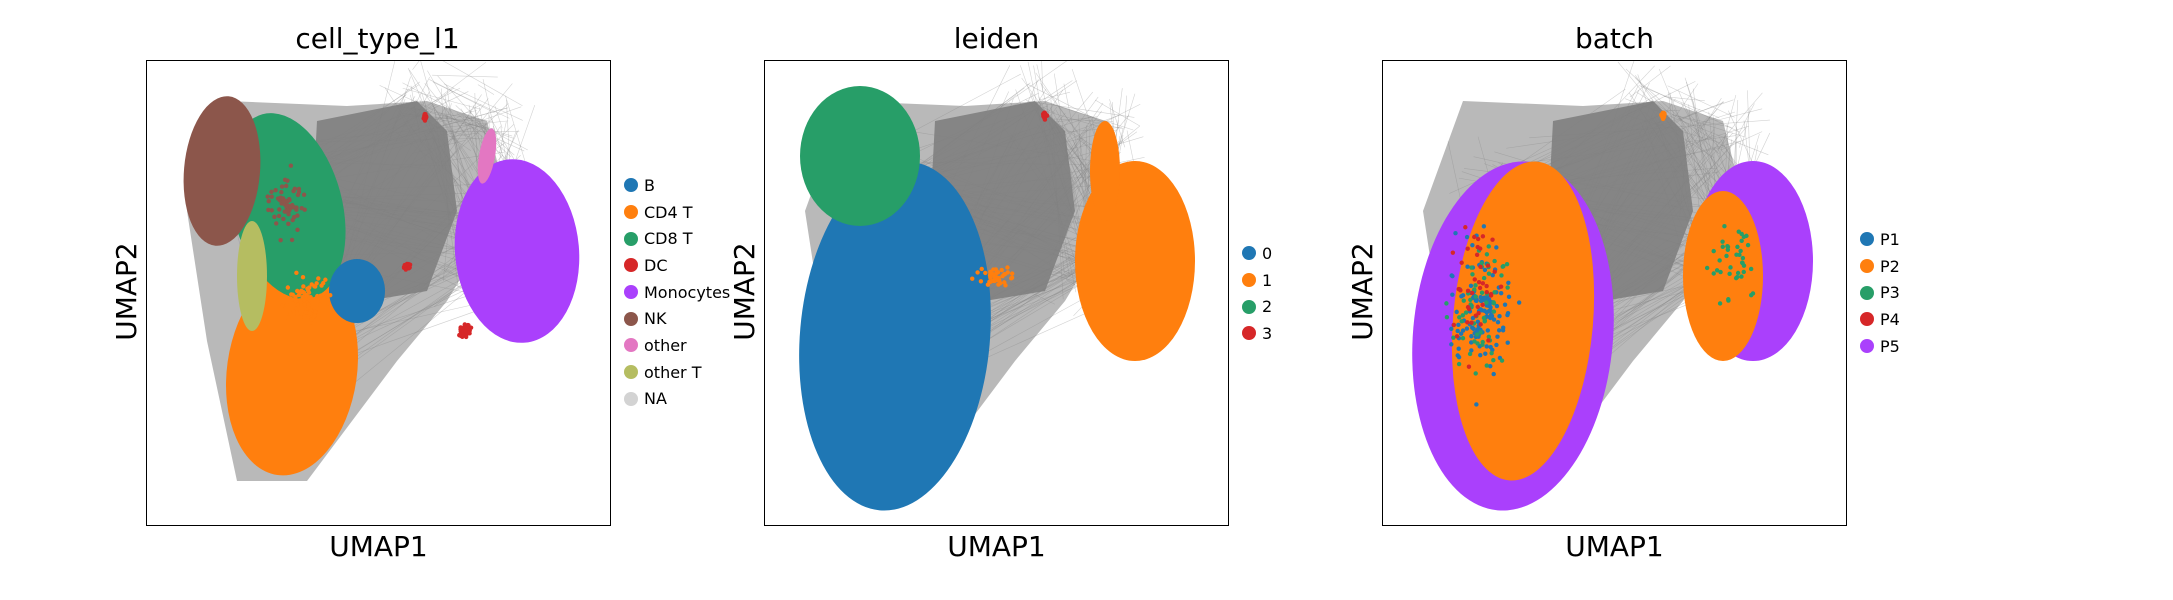 This screenshot has width=2173, height=600. I want to click on cluster-dc, so click(465, 331).